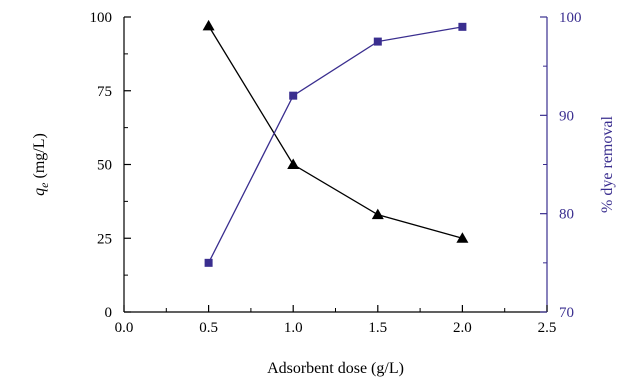  I want to click on x-tick-label: 1.5, so click(377, 328).